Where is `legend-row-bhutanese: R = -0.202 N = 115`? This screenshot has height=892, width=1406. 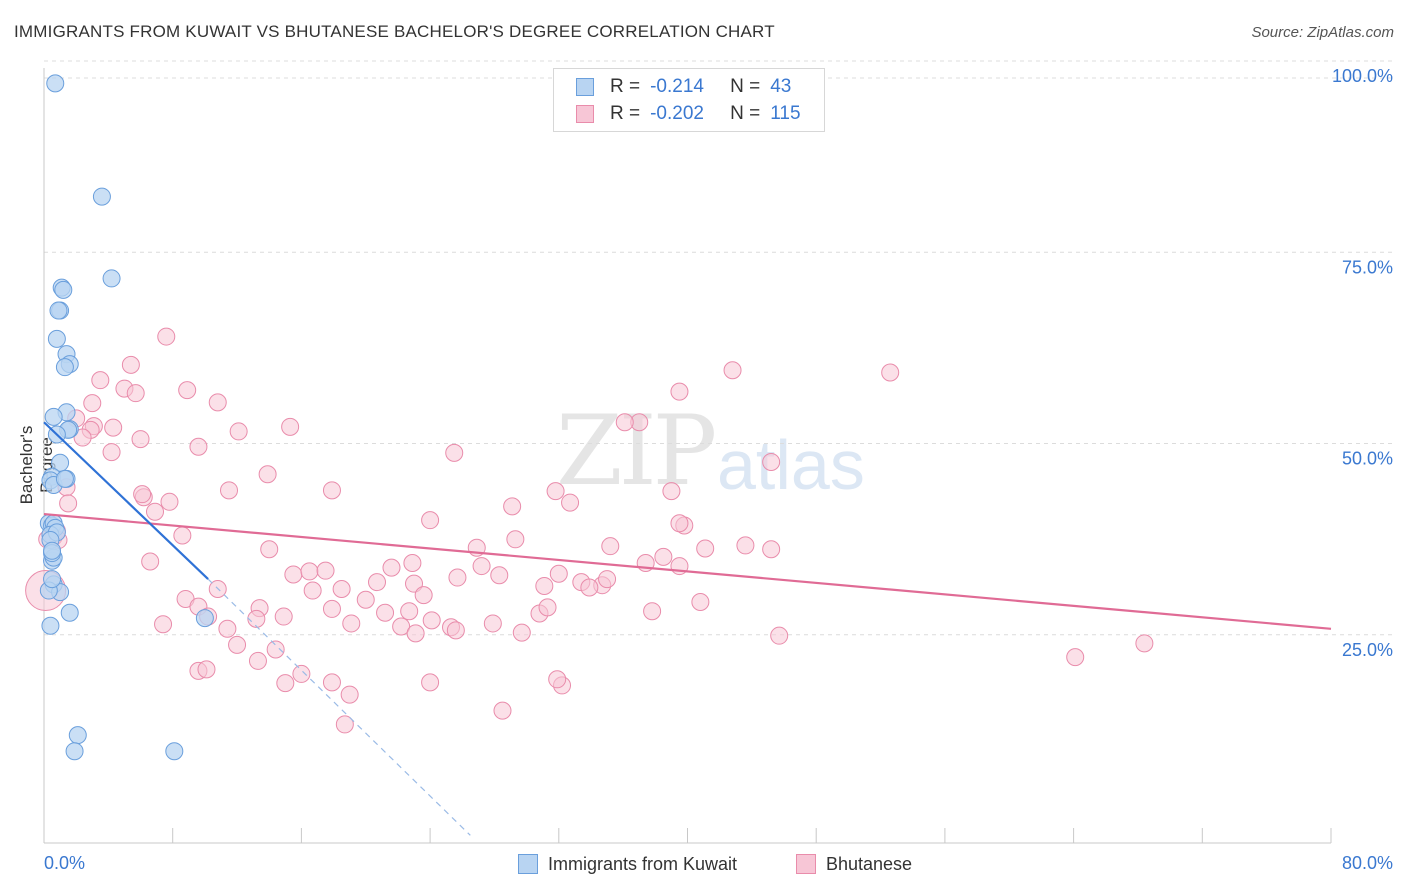 legend-row-bhutanese: R = -0.202 N = 115 is located at coordinates (688, 114).